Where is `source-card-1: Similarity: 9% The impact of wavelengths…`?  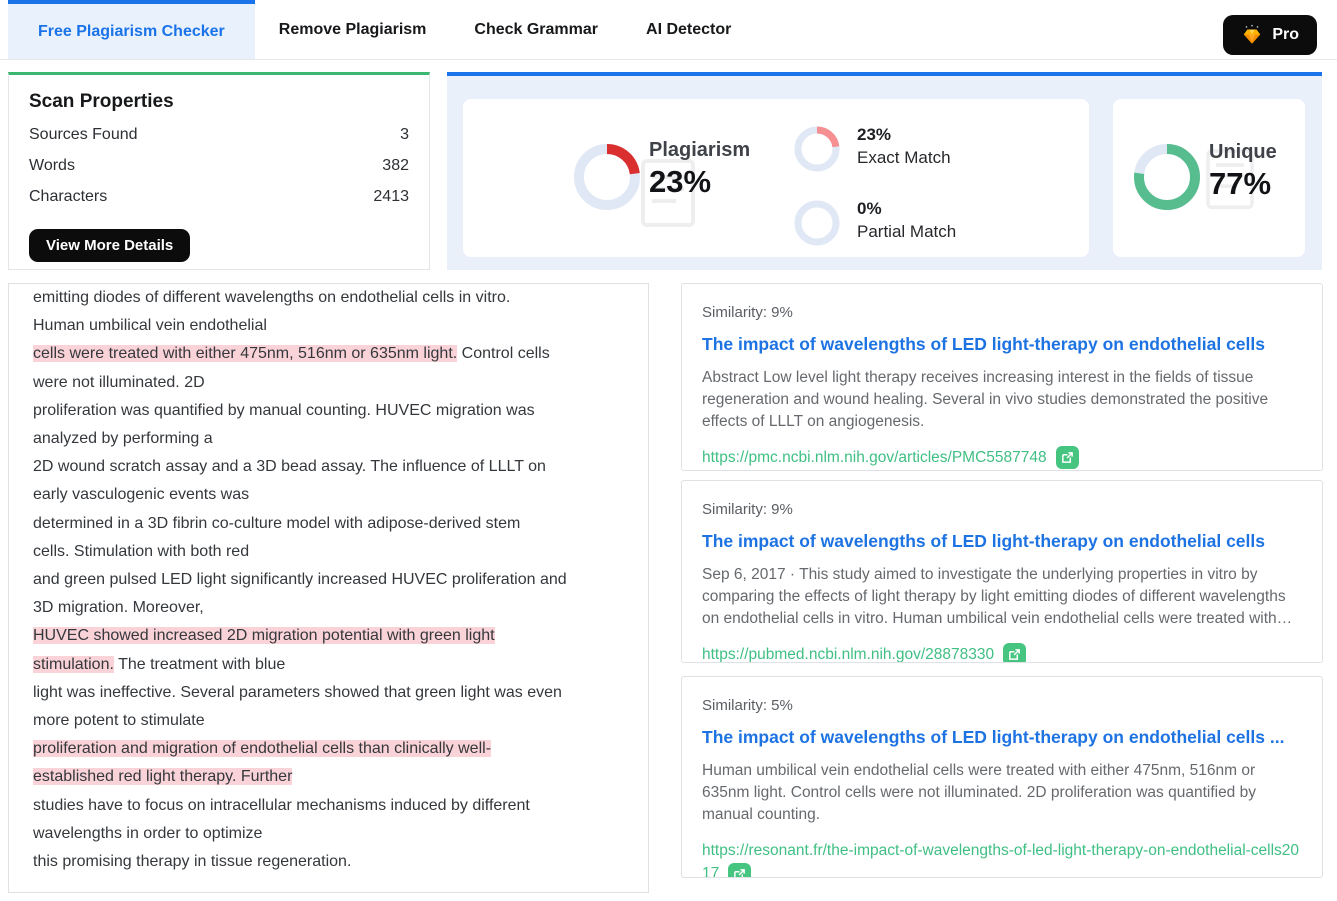 source-card-1: Similarity: 9% The impact of wavelengths… is located at coordinates (1002, 377).